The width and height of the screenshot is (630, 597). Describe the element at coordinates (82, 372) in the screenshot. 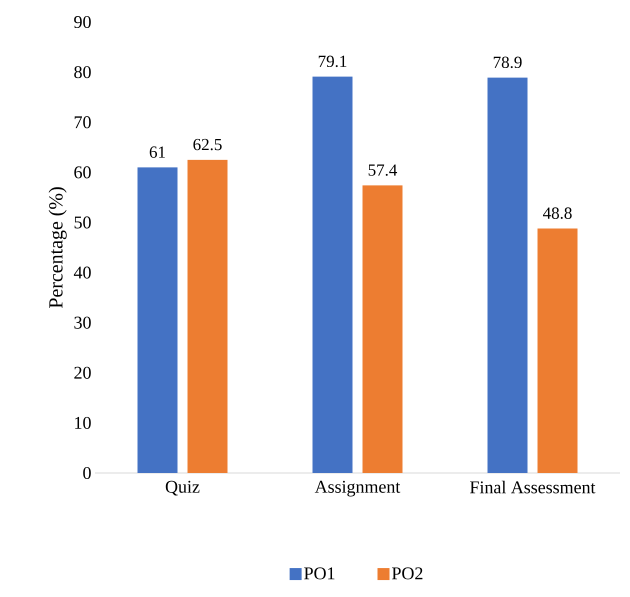

I see `y-tick-label: 20` at that location.